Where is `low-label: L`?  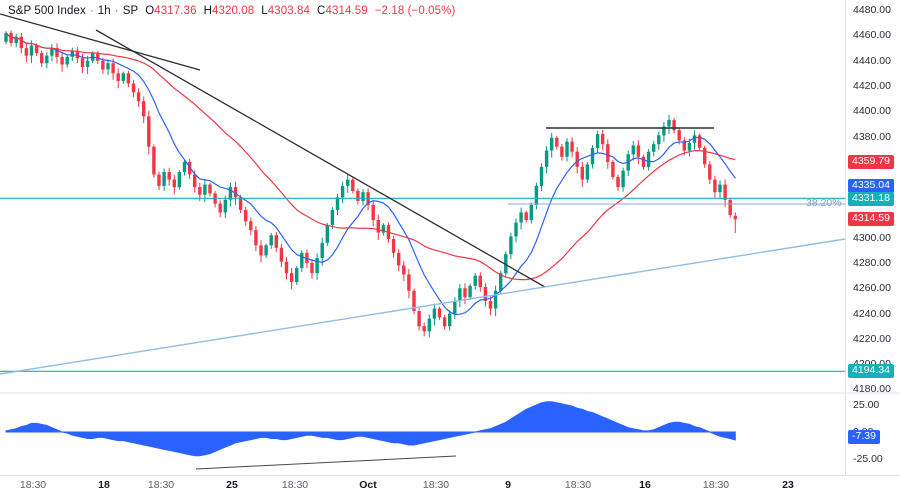 low-label: L is located at coordinates (264, 11).